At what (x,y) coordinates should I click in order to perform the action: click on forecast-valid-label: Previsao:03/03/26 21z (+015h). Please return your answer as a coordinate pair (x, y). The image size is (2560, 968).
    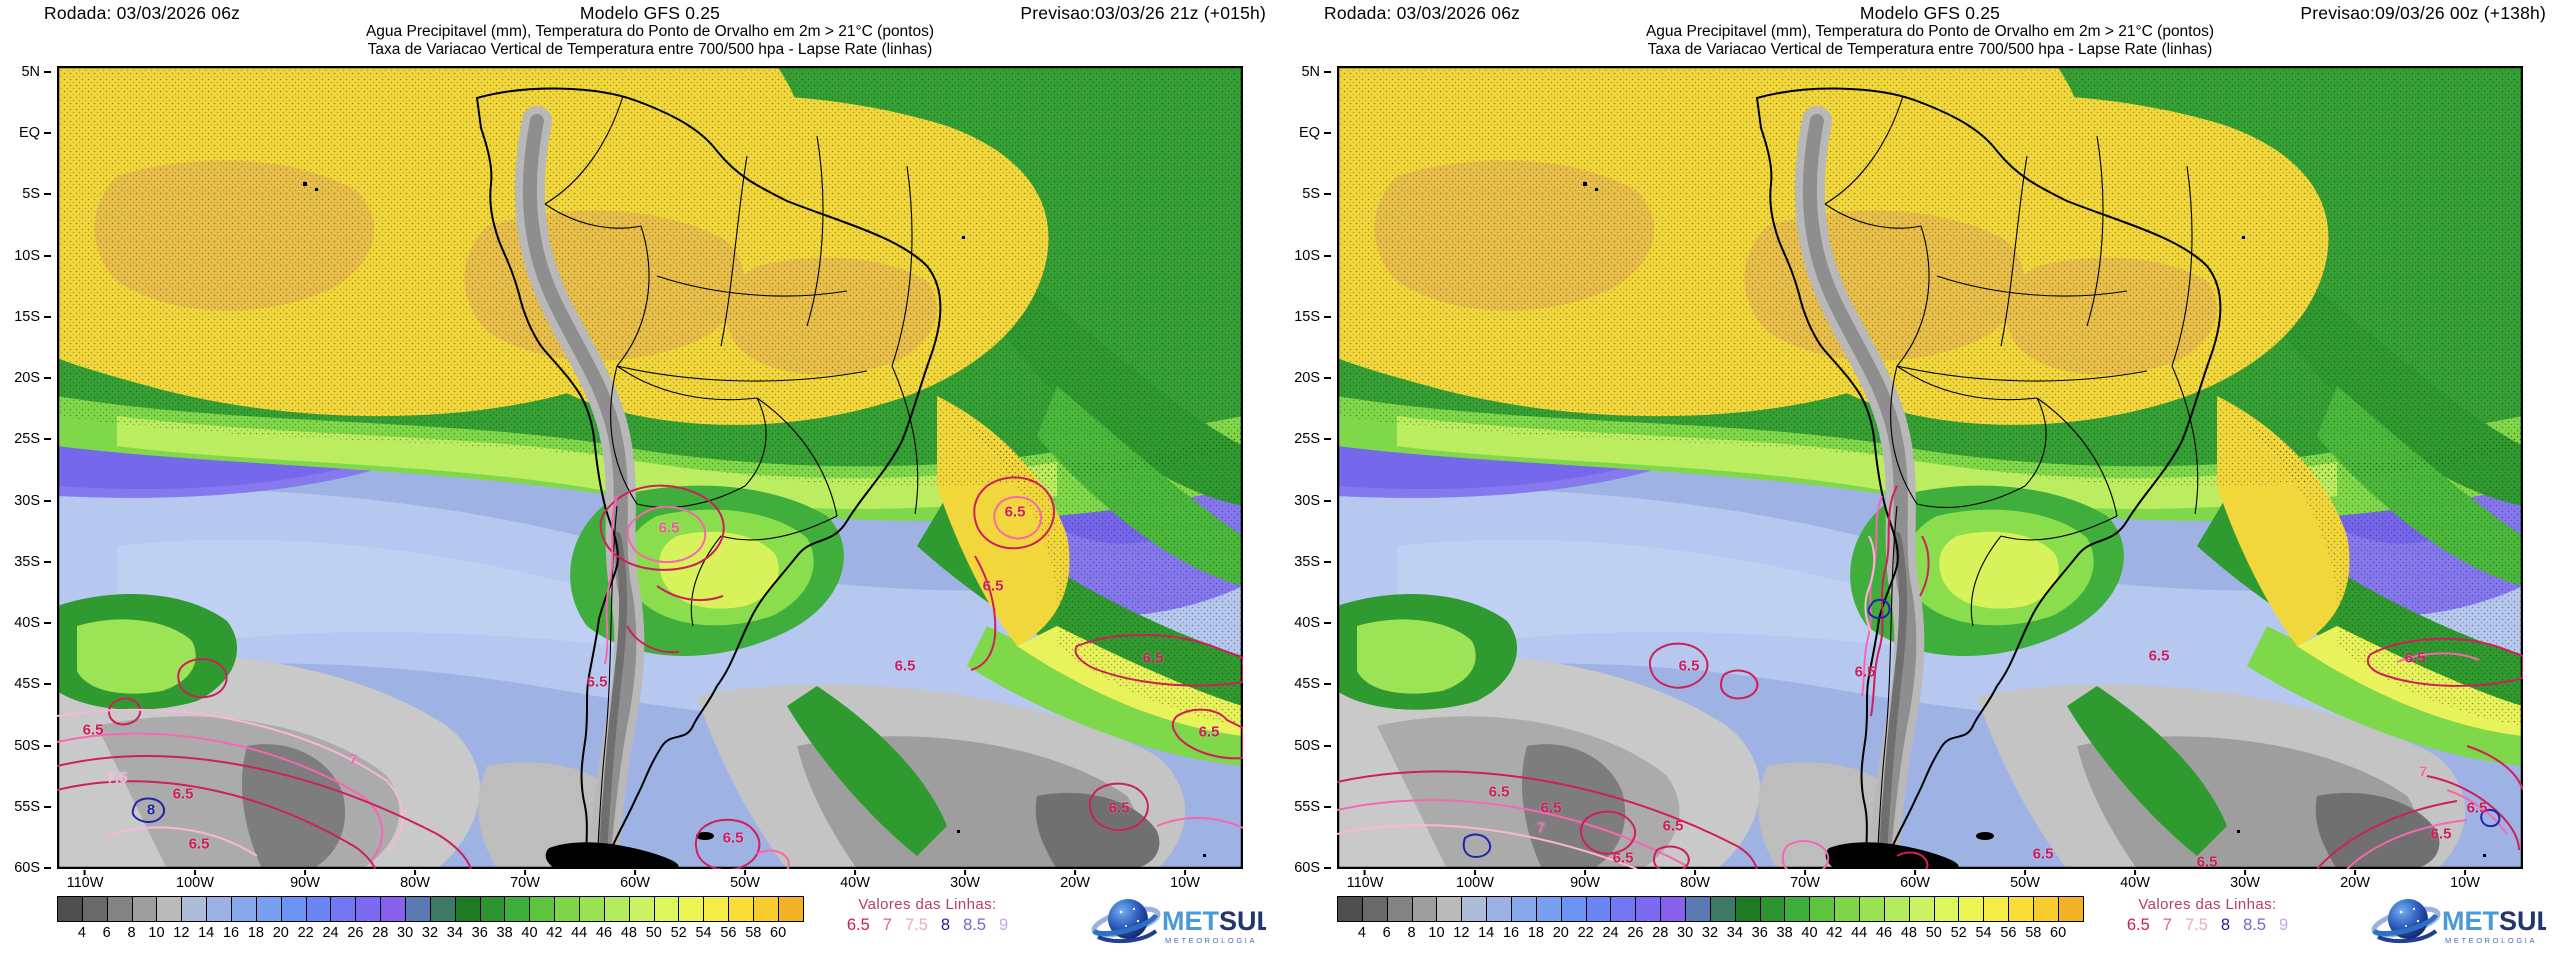
    Looking at the image, I should click on (1143, 13).